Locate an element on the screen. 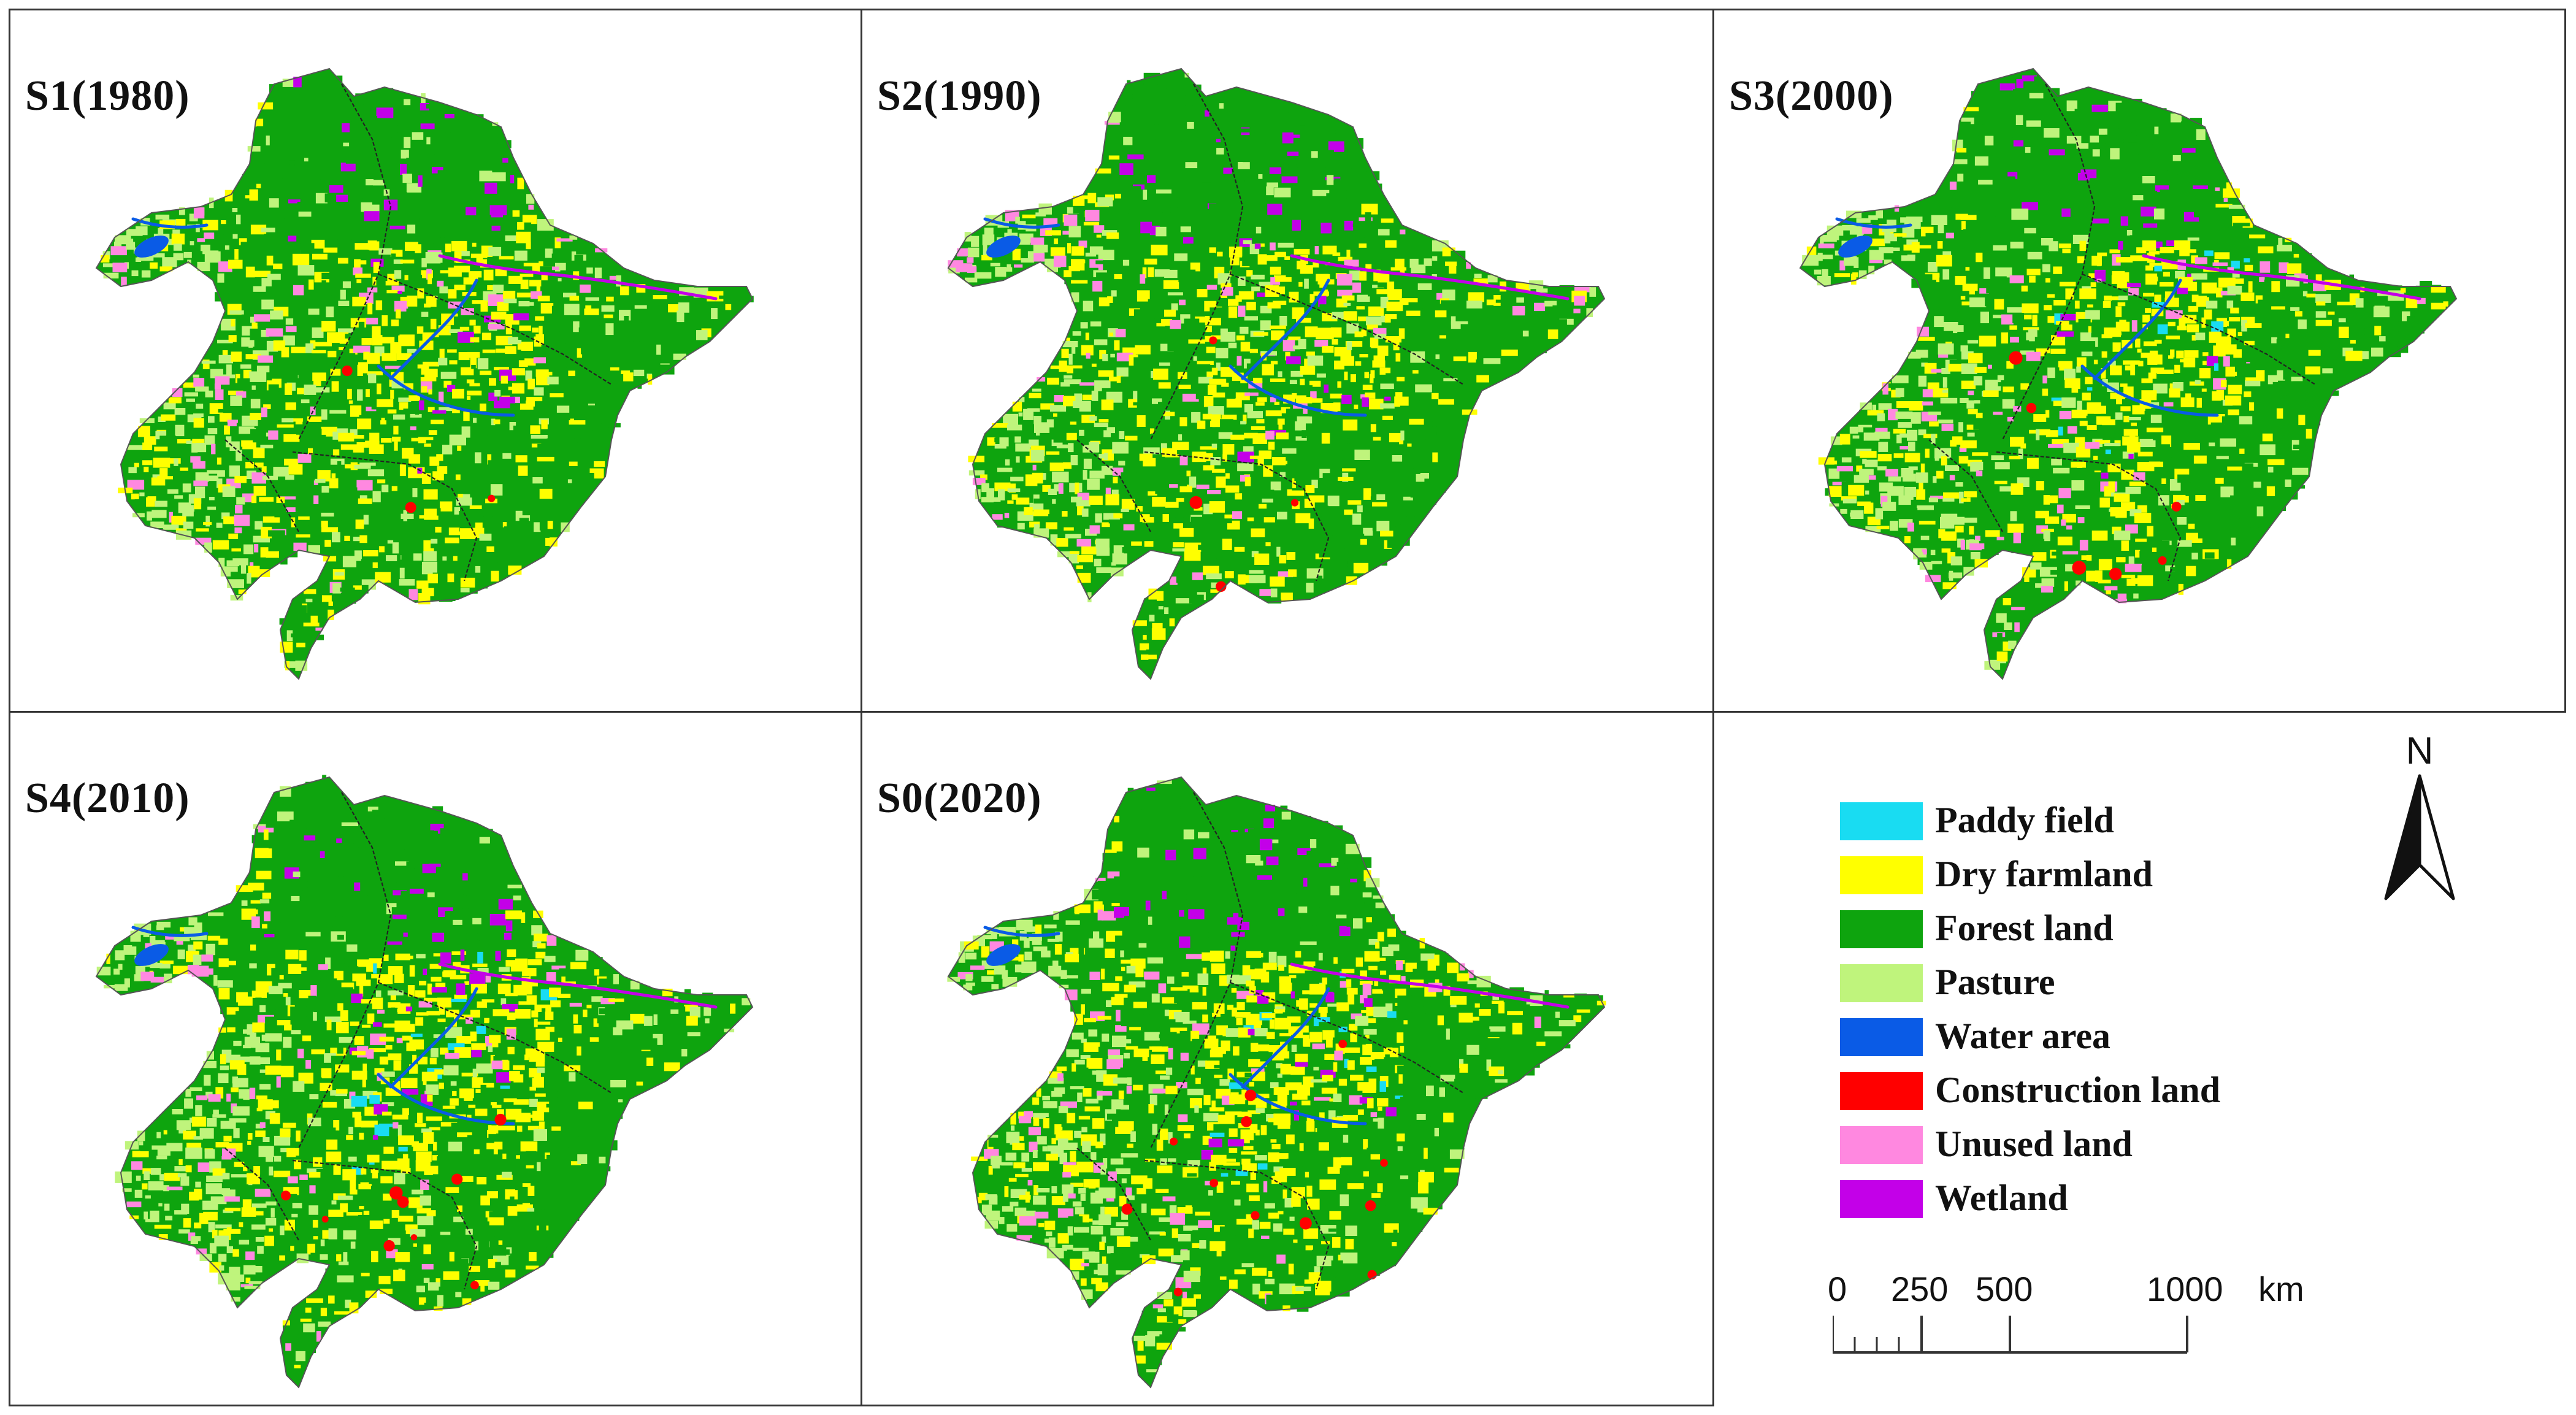 The image size is (2576, 1415). scale-label-500: 500 is located at coordinates (2004, 1289).